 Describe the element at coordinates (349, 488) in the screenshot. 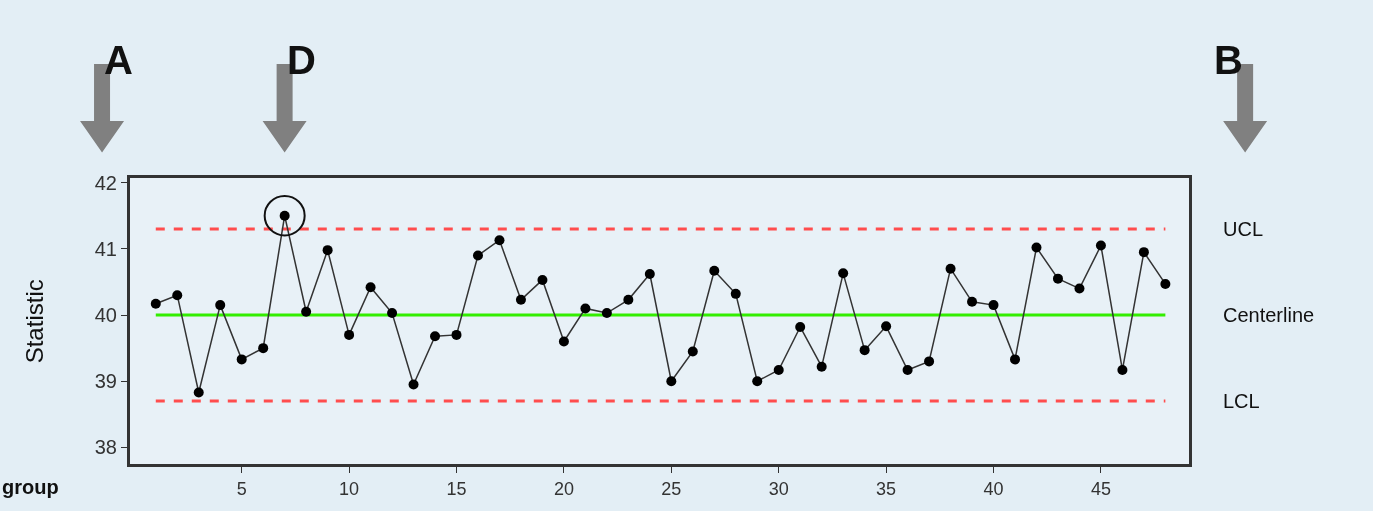

I see `x-tick-label: 10` at that location.